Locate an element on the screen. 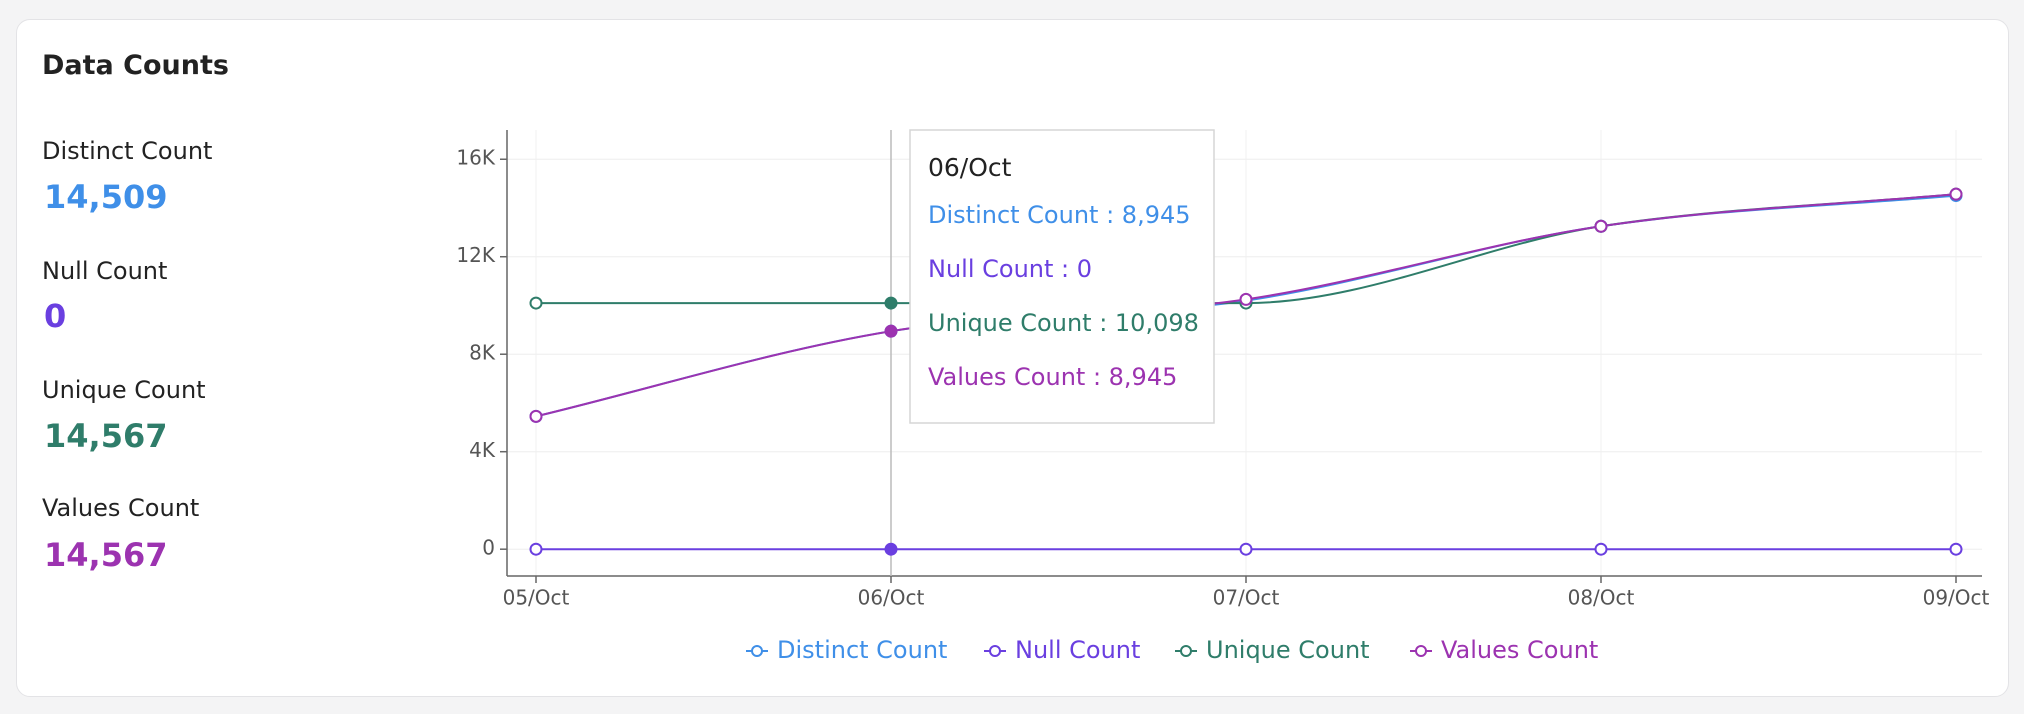  legend-label: Values Count is located at coordinates (1519, 650).